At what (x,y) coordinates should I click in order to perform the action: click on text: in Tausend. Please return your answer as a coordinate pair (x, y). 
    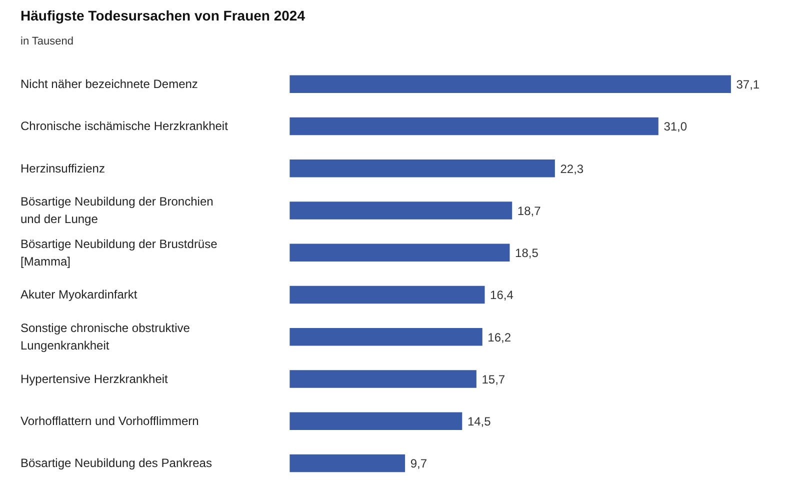
    Looking at the image, I should click on (47, 42).